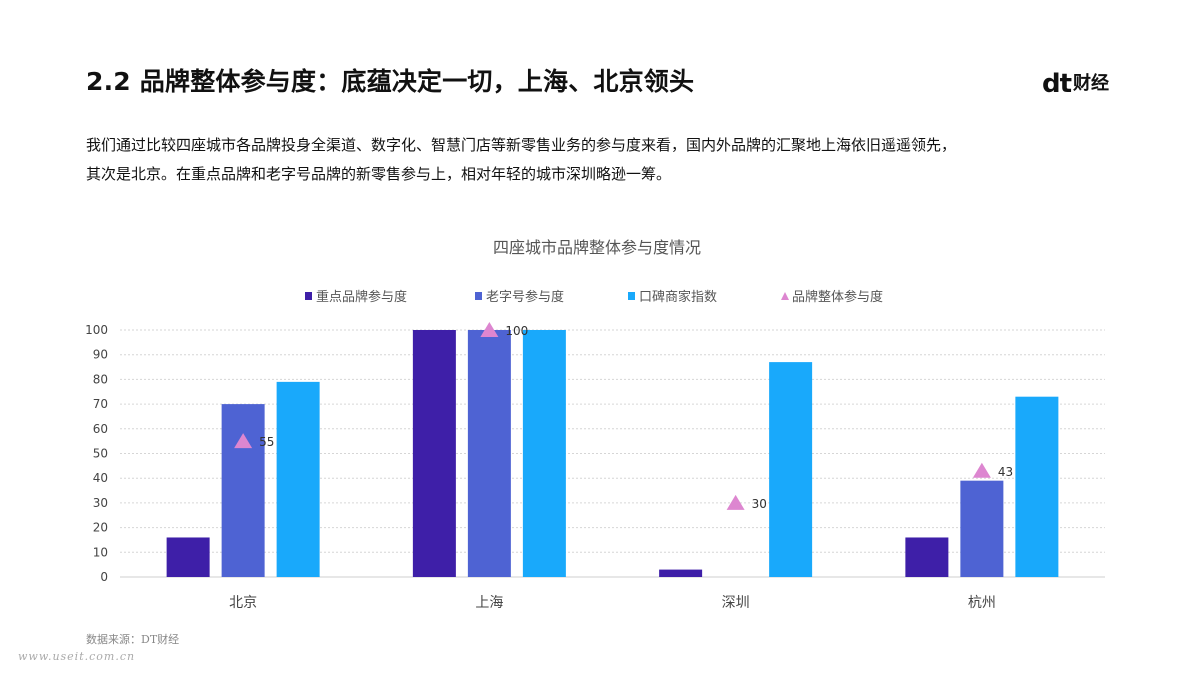 This screenshot has height=675, width=1200. What do you see at coordinates (759, 504) in the screenshot?
I see `marker-label-3: 30` at bounding box center [759, 504].